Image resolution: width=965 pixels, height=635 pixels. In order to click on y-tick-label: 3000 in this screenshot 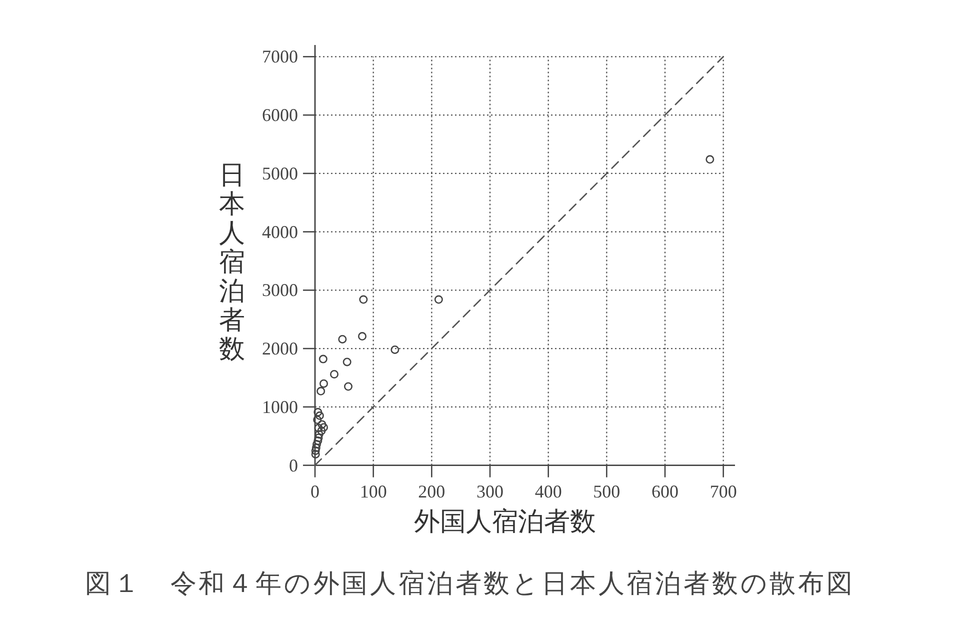, I will do `click(280, 290)`.